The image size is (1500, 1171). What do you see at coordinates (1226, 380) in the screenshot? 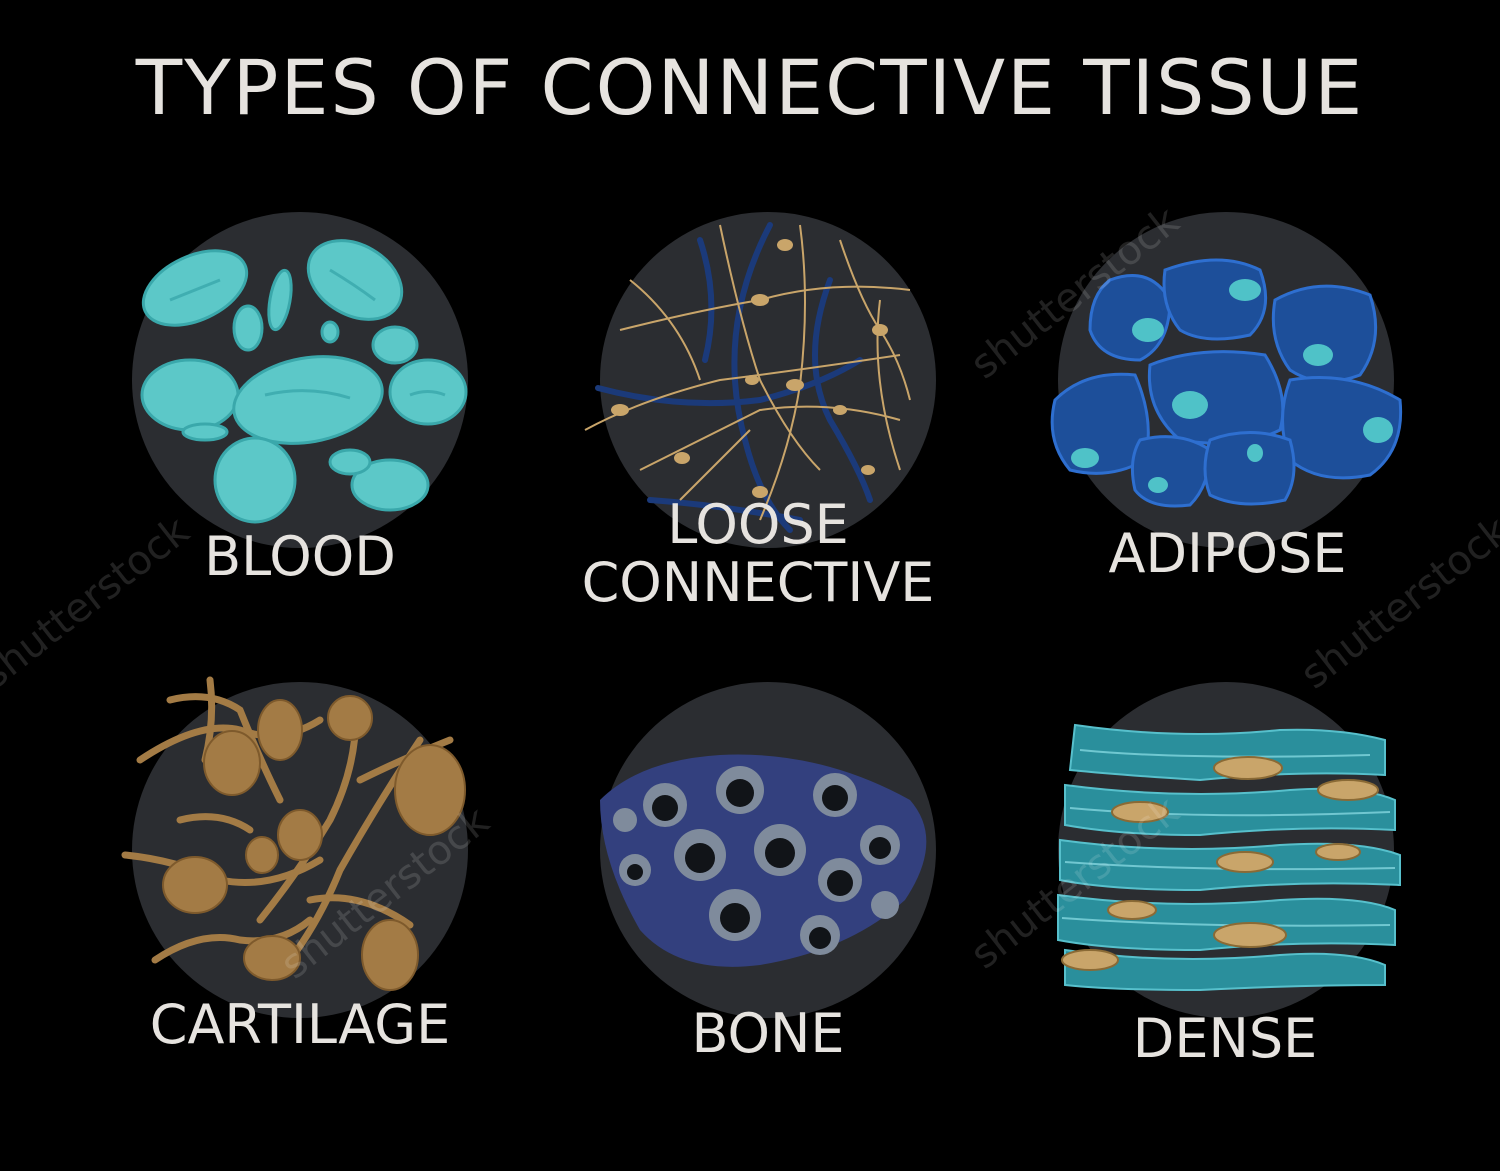
I see `adipose-illustration` at bounding box center [1226, 380].